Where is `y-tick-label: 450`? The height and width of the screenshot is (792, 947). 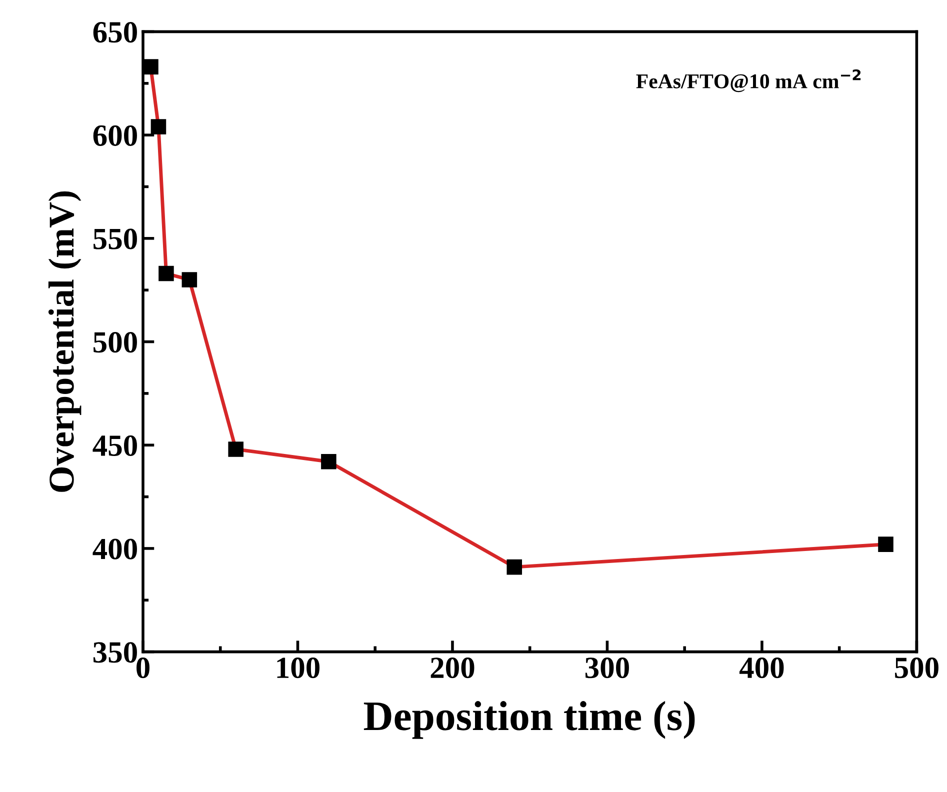 y-tick-label: 450 is located at coordinates (114, 445).